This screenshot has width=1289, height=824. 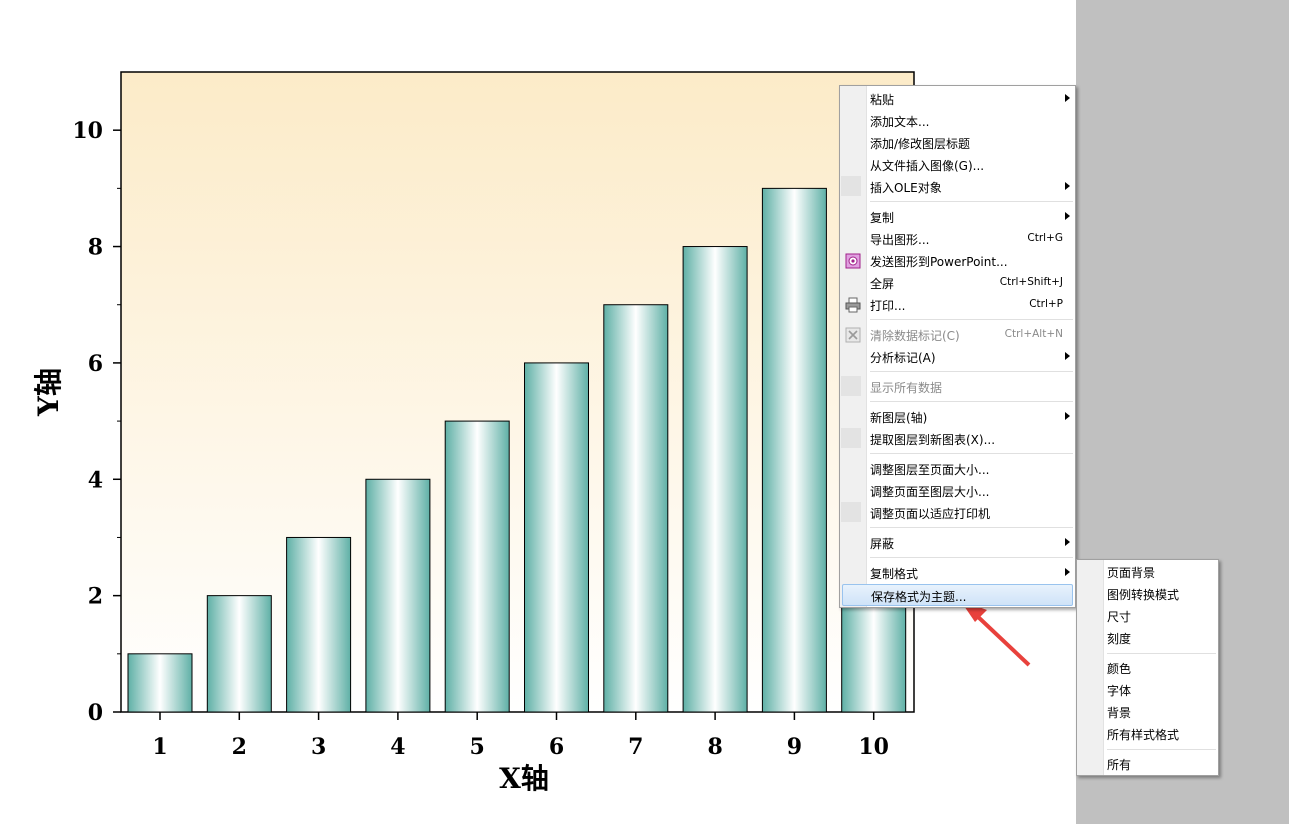 What do you see at coordinates (397, 747) in the screenshot?
I see `x-tick-label: 4` at bounding box center [397, 747].